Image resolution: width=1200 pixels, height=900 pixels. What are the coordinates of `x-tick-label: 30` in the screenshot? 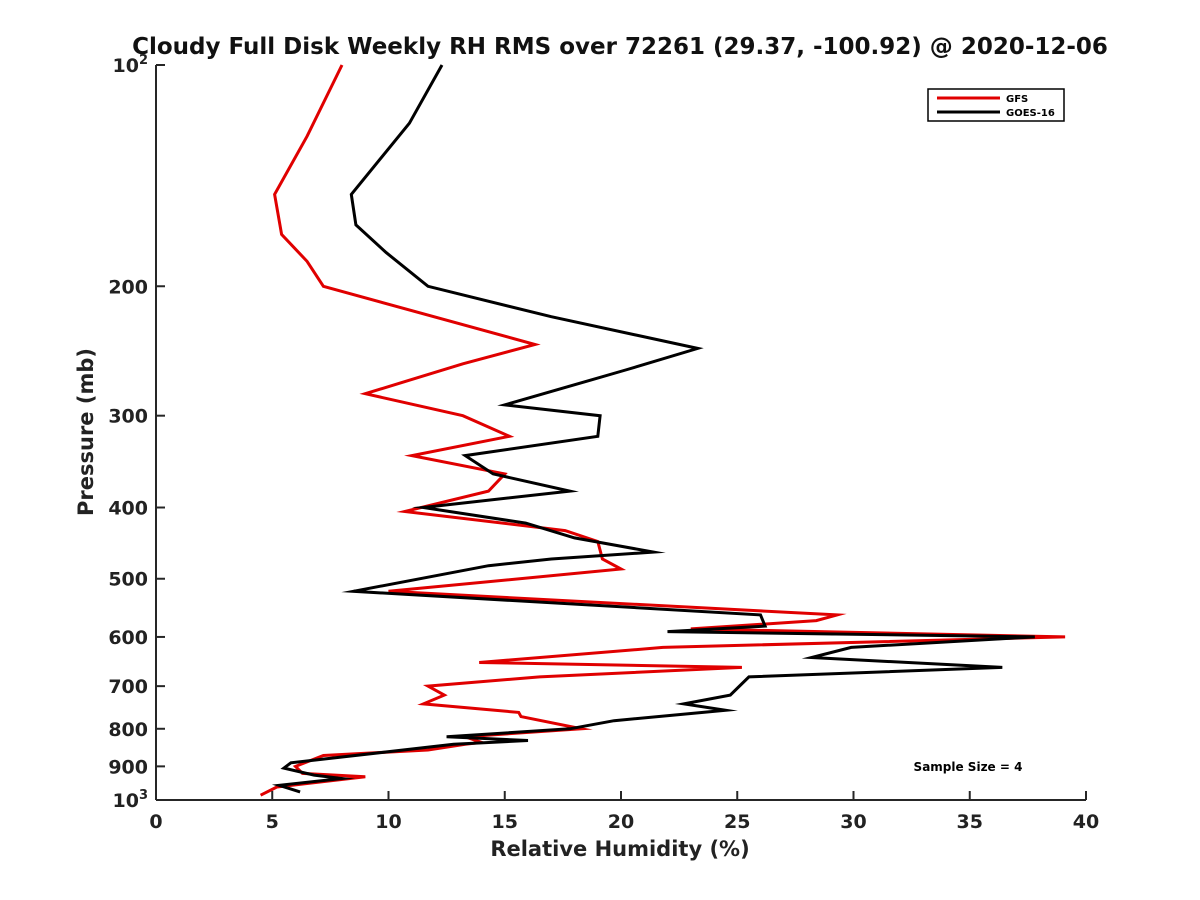 It's located at (853, 822).